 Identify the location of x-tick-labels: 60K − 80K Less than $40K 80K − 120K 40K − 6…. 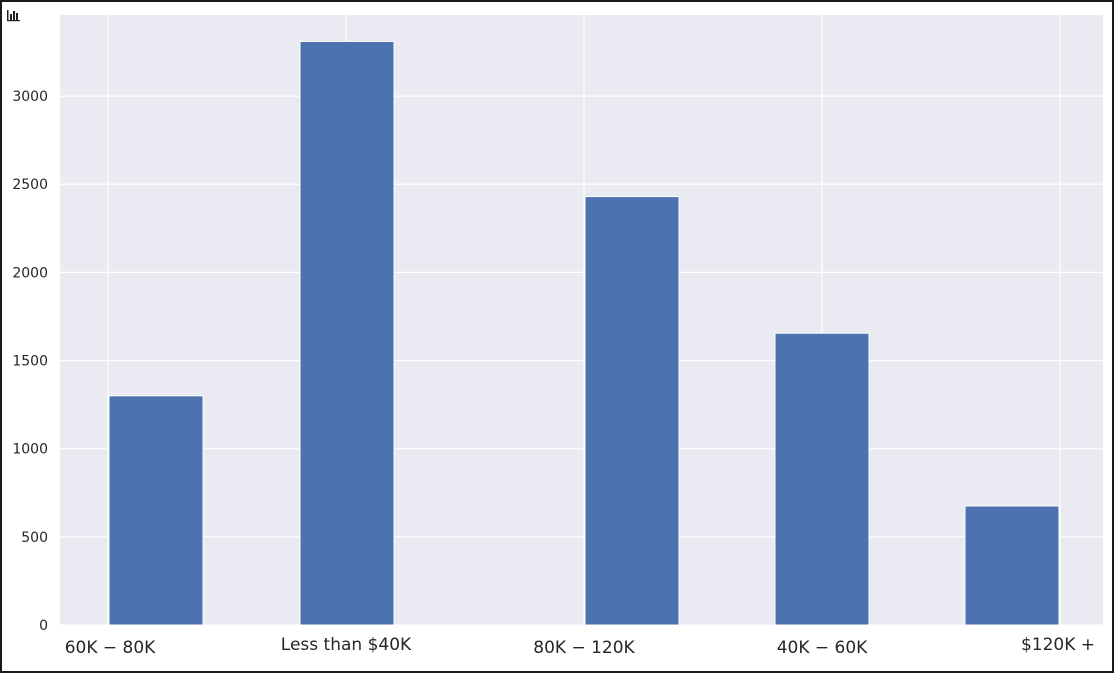
(580, 646).